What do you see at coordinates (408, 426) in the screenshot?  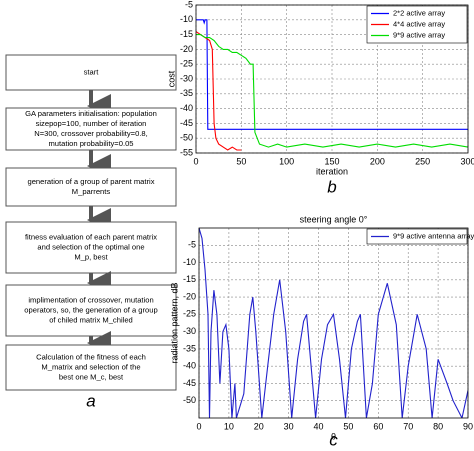 I see `x-tick-label: 70` at bounding box center [408, 426].